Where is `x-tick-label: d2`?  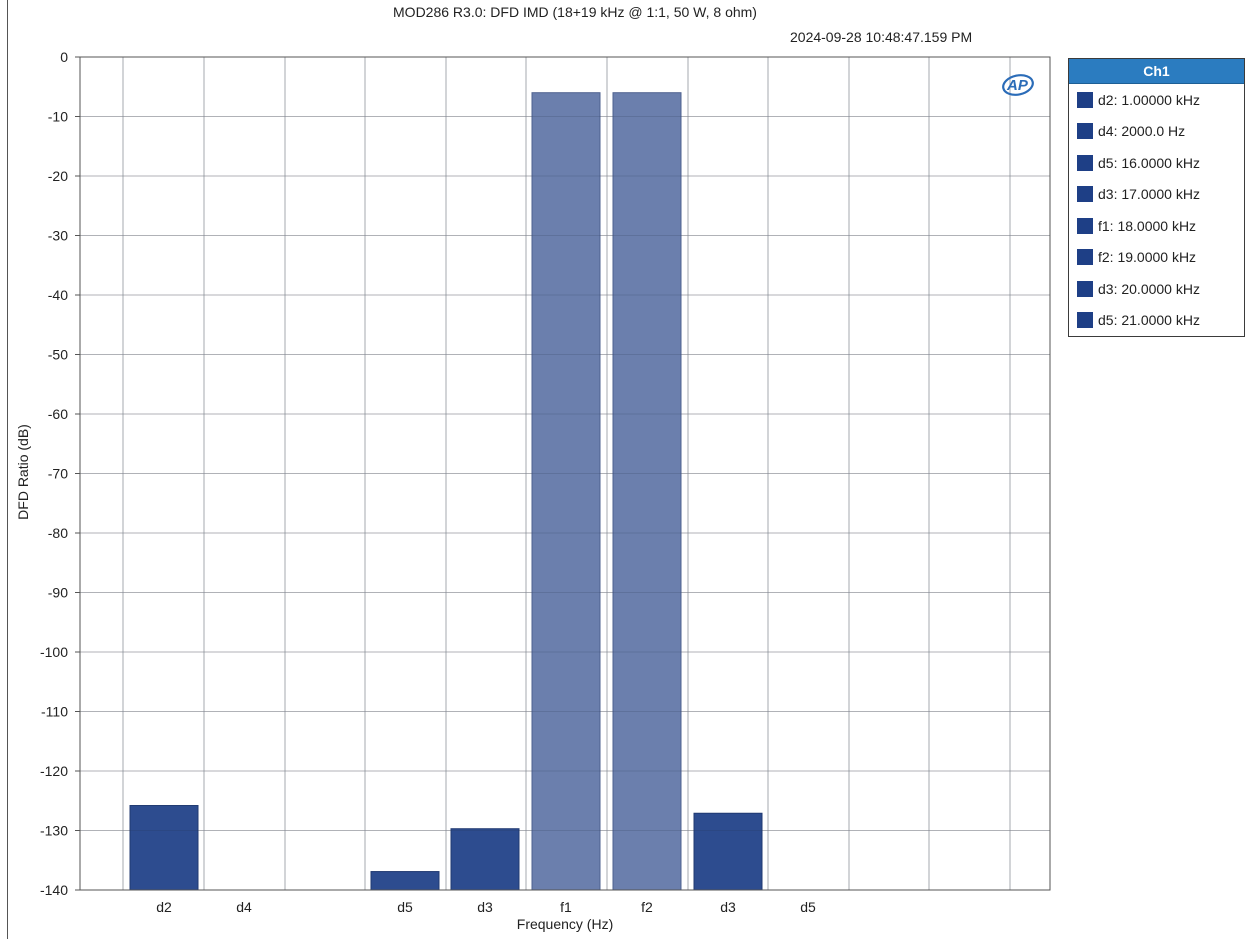 x-tick-label: d2 is located at coordinates (164, 907).